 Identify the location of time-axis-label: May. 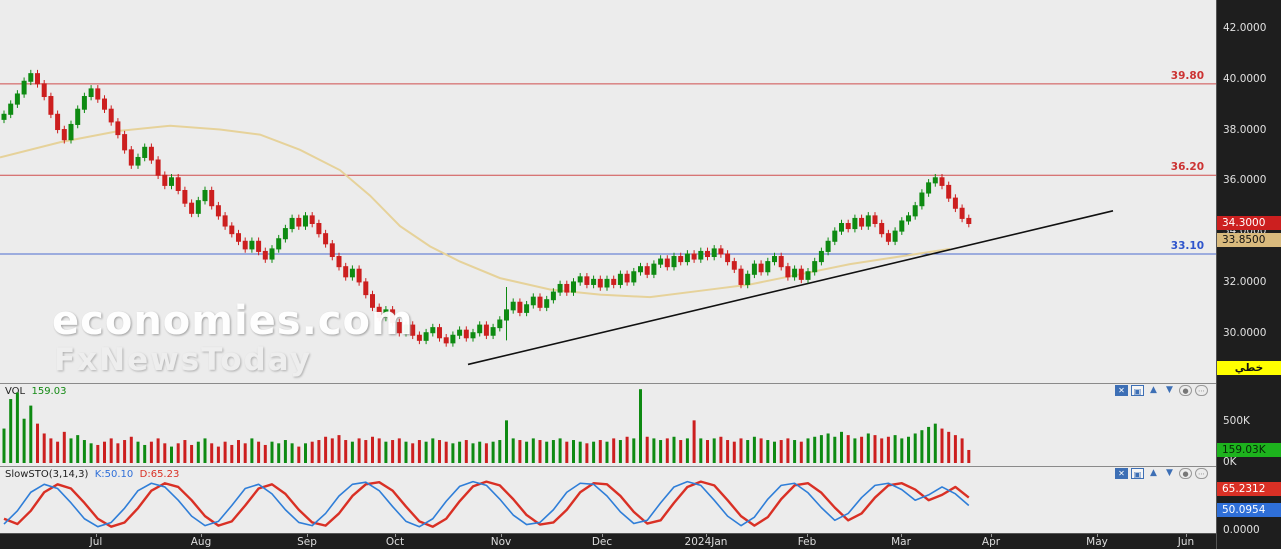
(1097, 542).